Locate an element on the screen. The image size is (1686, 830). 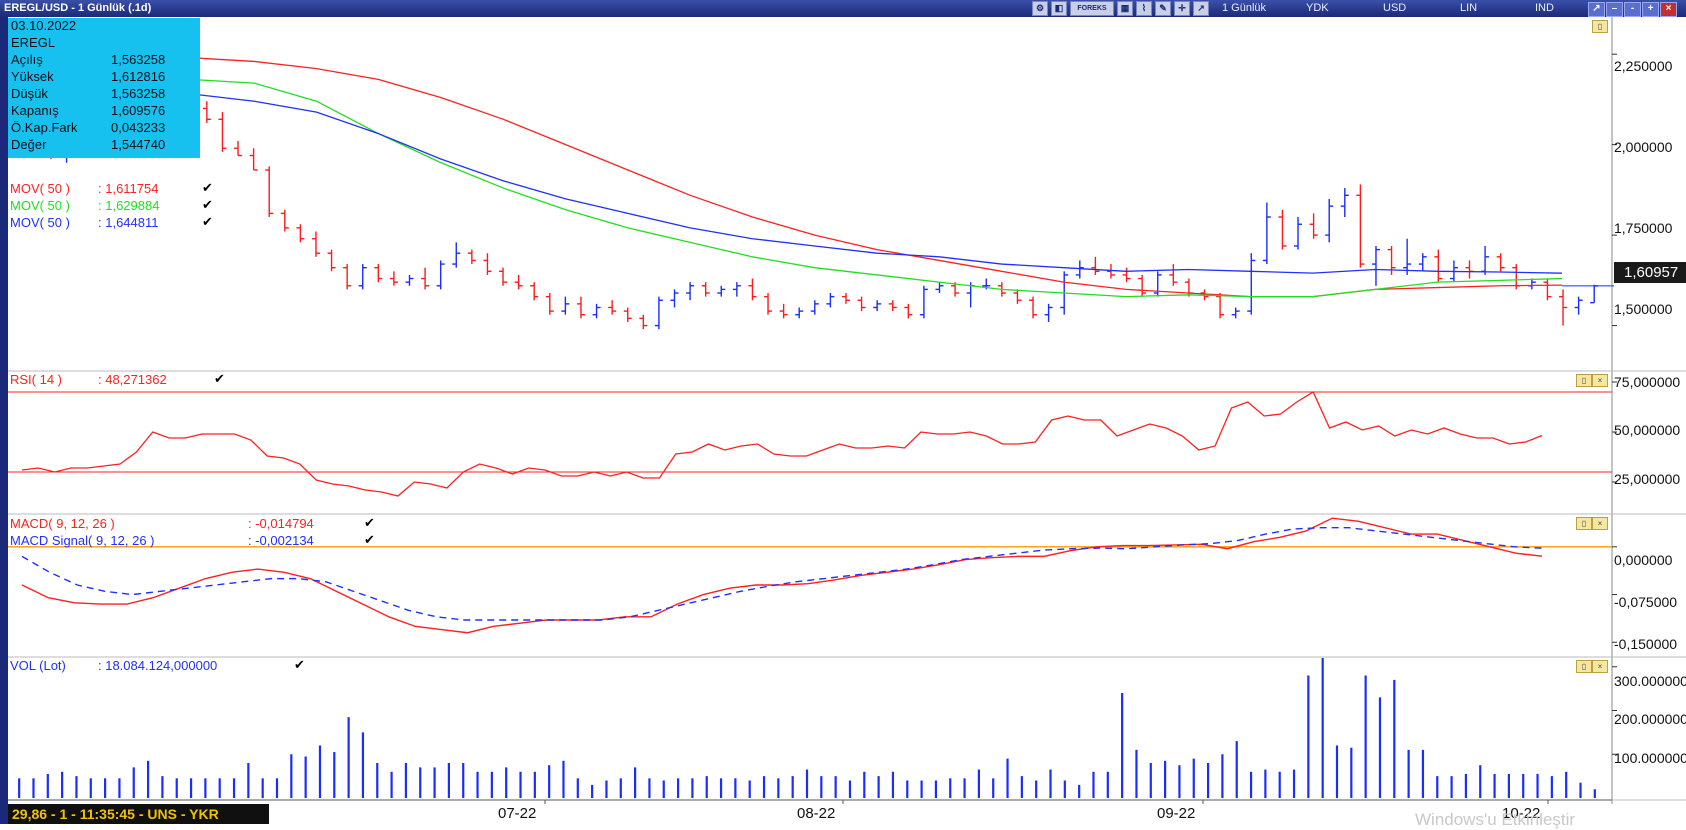
info-row-open: Açılış 1,563258 is located at coordinates (101, 60).